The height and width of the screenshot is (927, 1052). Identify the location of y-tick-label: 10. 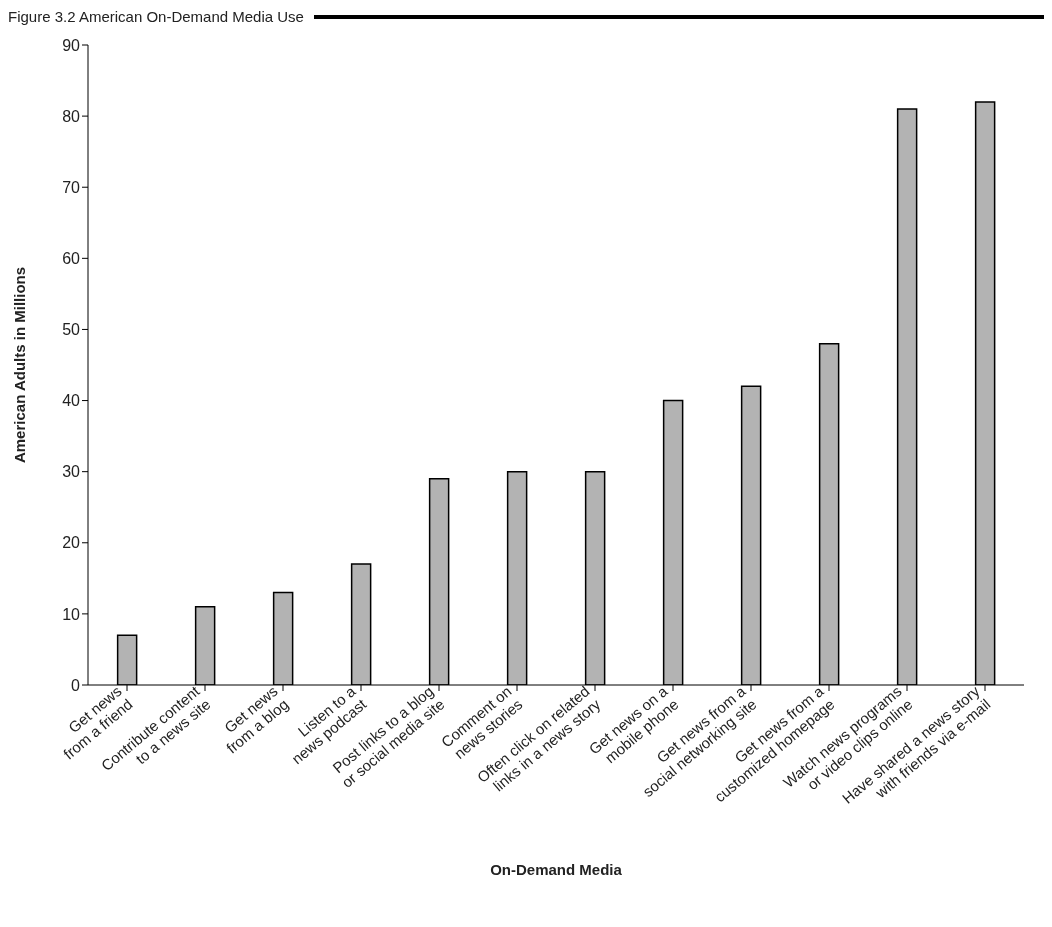
(71, 614).